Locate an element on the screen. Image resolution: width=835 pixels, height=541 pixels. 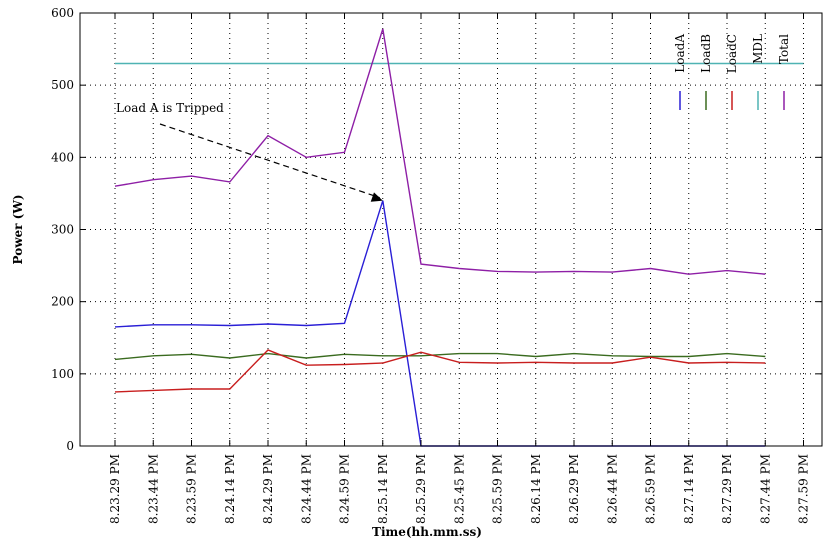
legend: LoadA LoadB LoadC MDL Total is located at coordinates (732, 72).